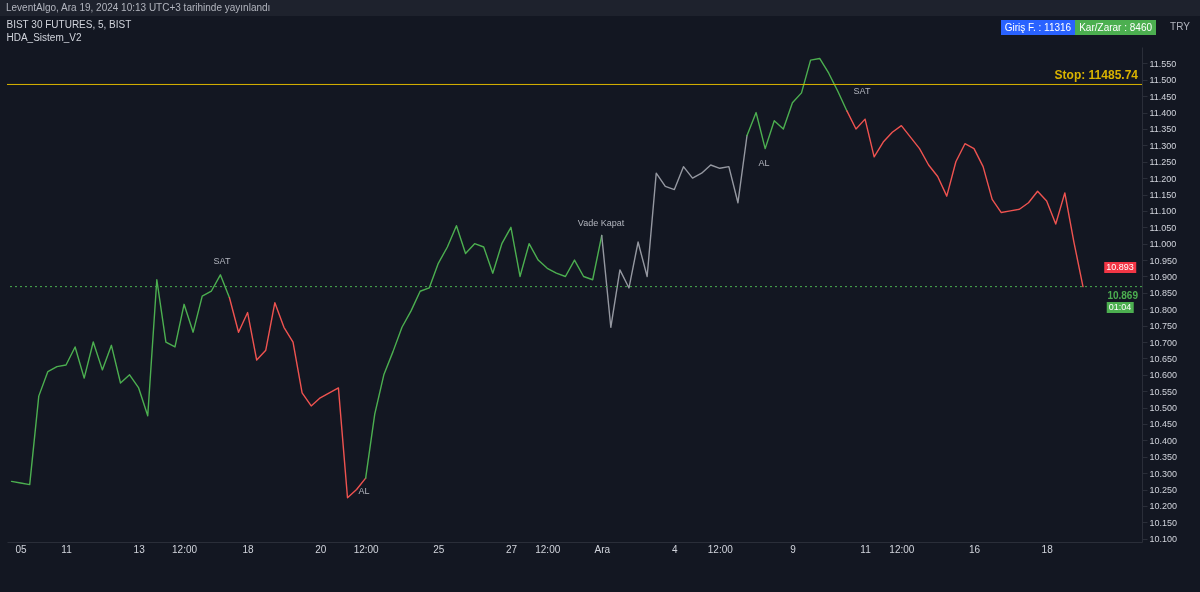  Describe the element at coordinates (1163, 129) in the screenshot. I see `y-tick-label: 11.350` at that location.